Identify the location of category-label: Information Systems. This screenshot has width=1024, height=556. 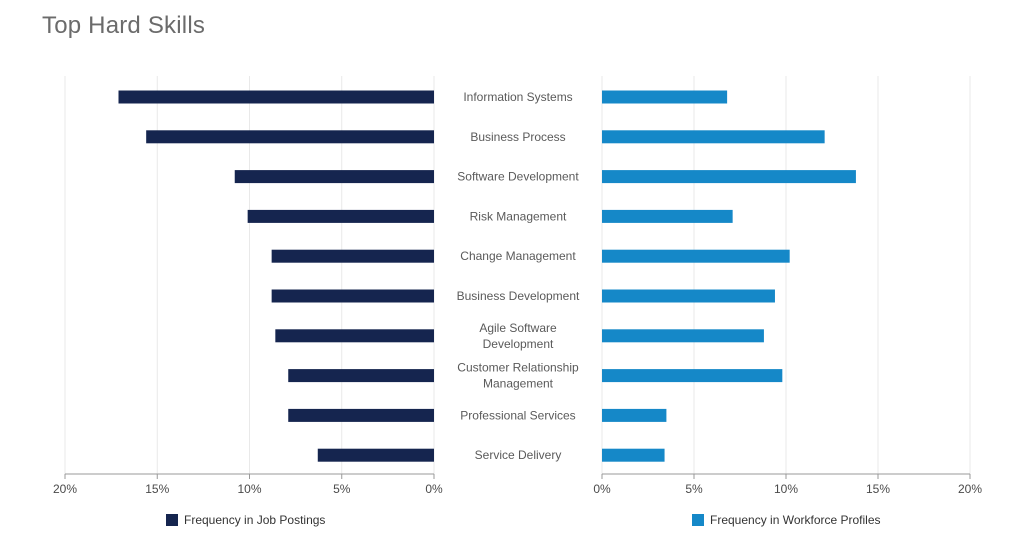
(517, 97).